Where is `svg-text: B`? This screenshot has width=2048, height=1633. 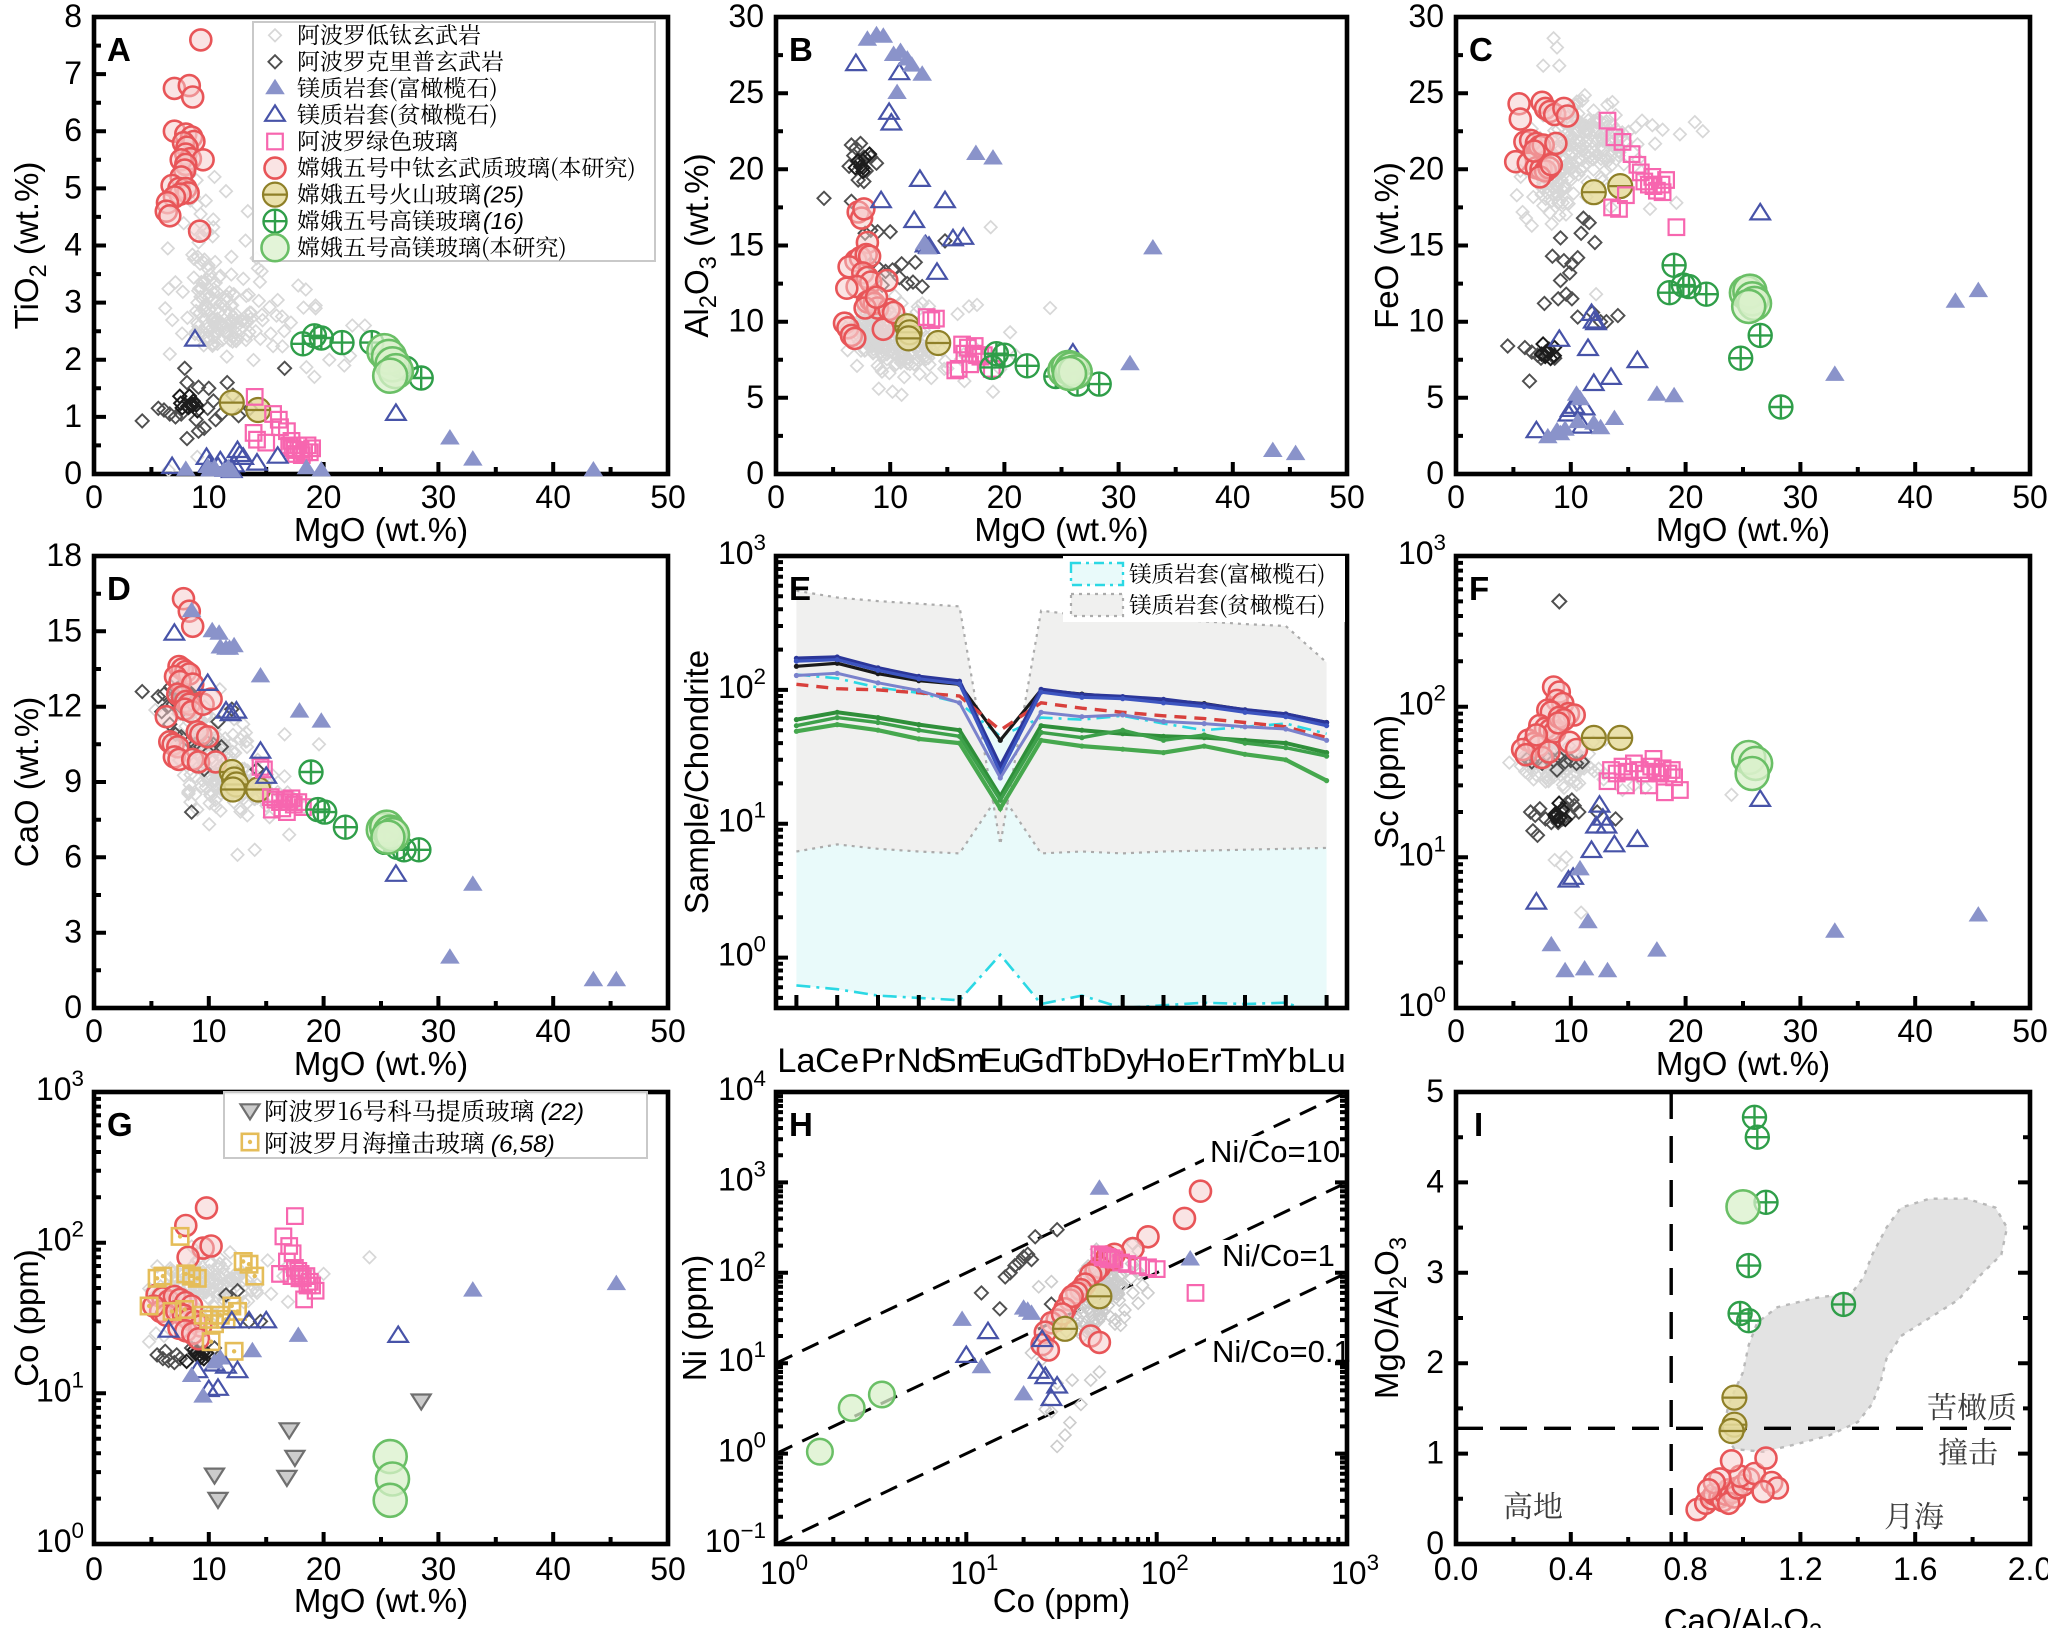
svg-text: B is located at coordinates (801, 49).